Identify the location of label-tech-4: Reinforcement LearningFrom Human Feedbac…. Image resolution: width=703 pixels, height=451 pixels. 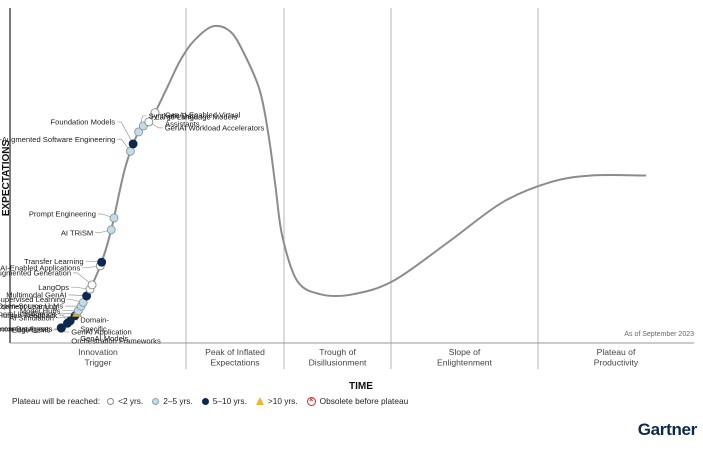
(29, 311).